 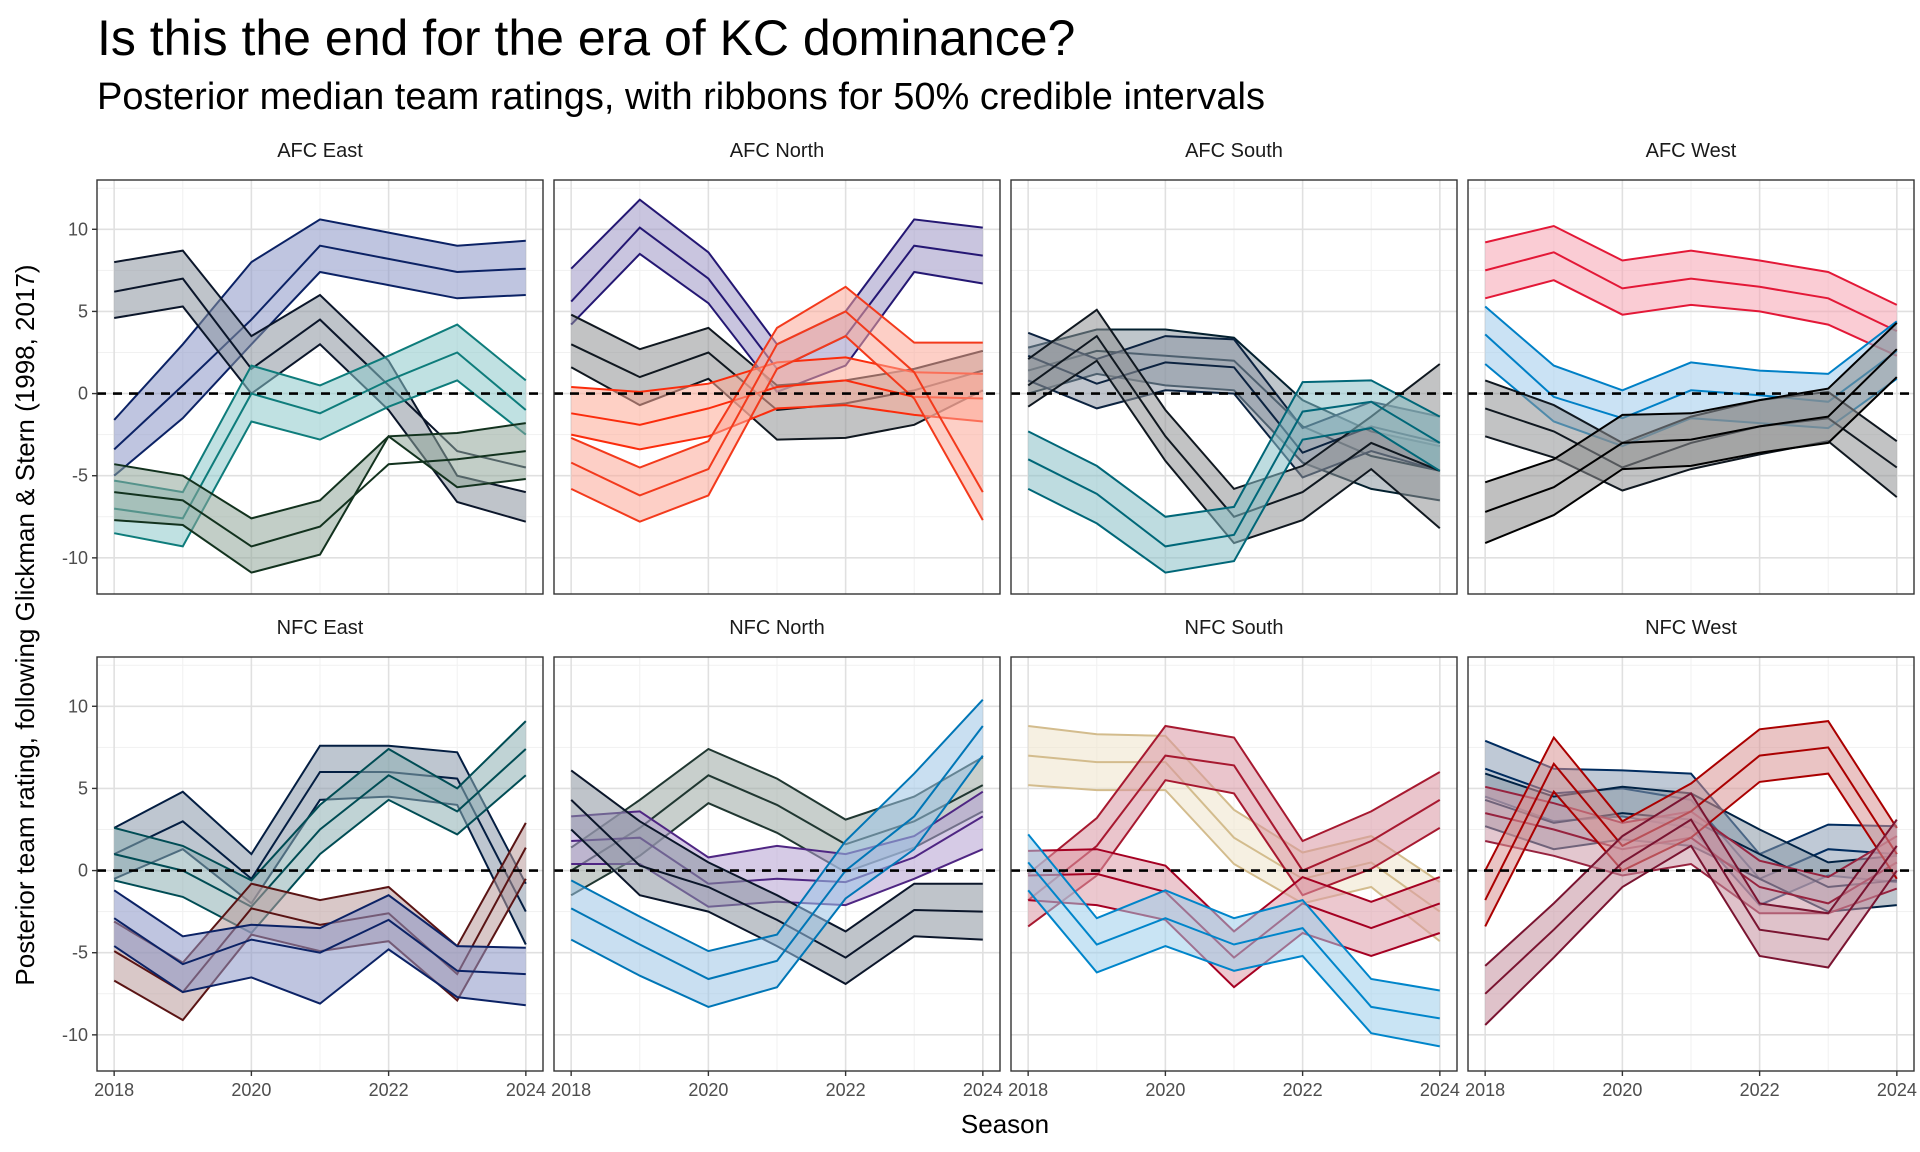 I want to click on facet-panel-2: AFC South, so click(x=1234, y=367).